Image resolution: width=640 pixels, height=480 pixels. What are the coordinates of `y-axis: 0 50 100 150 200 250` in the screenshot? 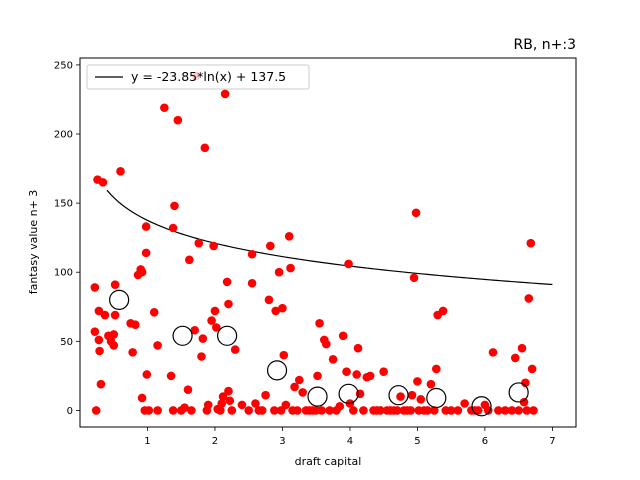 It's located at (67, 238).